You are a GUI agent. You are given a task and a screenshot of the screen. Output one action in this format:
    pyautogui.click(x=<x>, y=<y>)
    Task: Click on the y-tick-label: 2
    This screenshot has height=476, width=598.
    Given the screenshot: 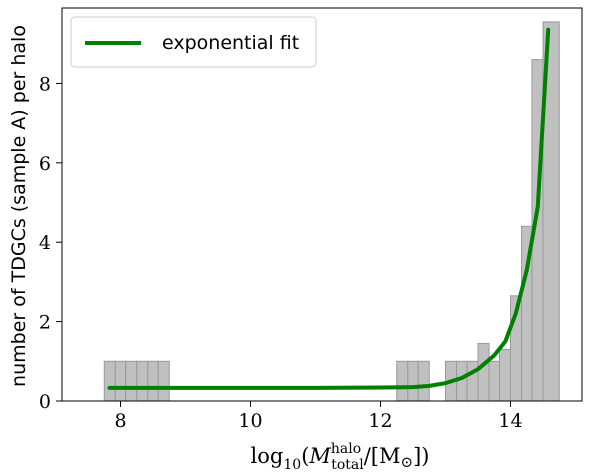 What is the action you would take?
    pyautogui.click(x=45, y=323)
    